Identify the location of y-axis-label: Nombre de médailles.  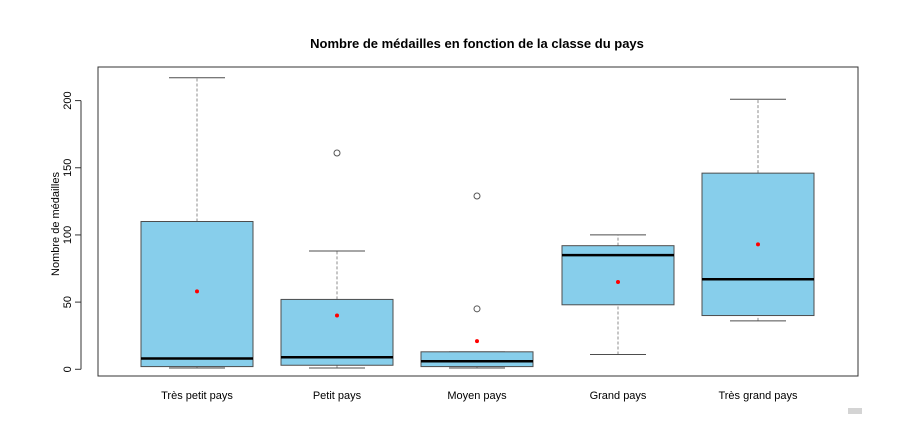
(56, 224).